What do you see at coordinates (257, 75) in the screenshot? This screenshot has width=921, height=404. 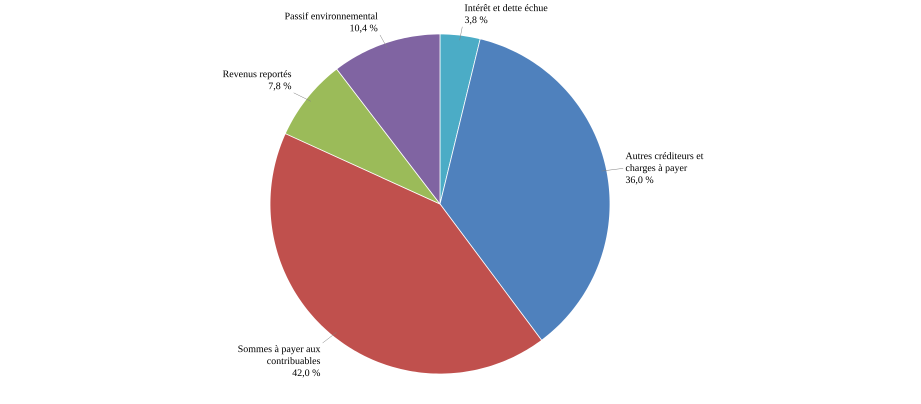 I see `slice-label: Revenus reportés` at bounding box center [257, 75].